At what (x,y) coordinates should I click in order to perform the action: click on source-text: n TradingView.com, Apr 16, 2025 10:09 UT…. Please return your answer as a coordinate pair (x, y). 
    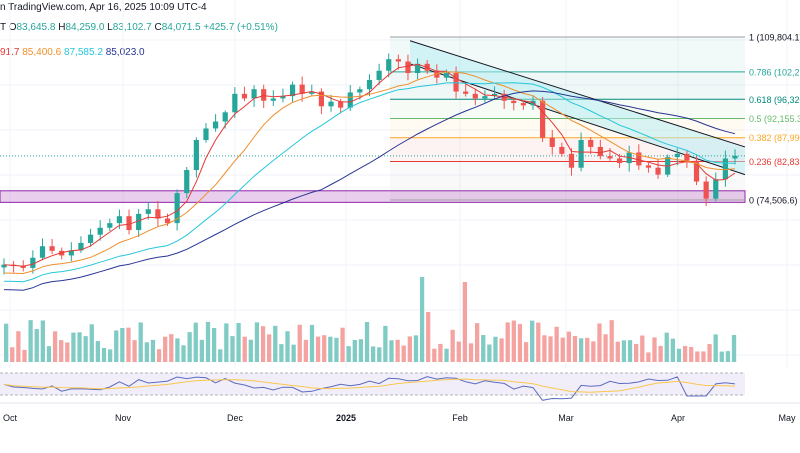
    Looking at the image, I should click on (103, 7).